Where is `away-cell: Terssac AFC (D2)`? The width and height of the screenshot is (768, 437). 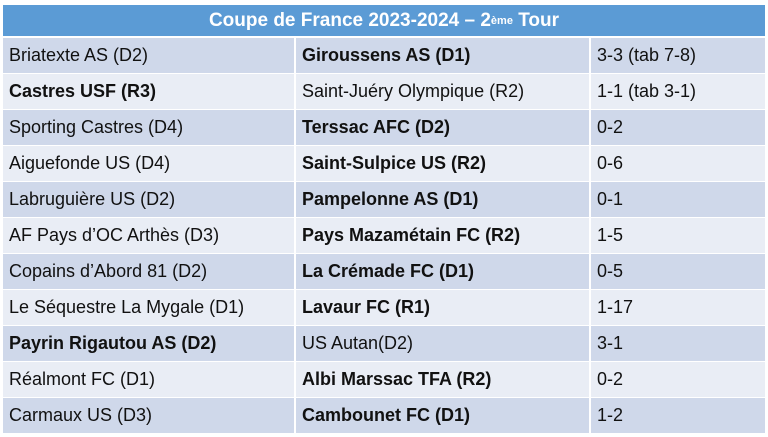 away-cell: Terssac AFC (D2) is located at coordinates (443, 127).